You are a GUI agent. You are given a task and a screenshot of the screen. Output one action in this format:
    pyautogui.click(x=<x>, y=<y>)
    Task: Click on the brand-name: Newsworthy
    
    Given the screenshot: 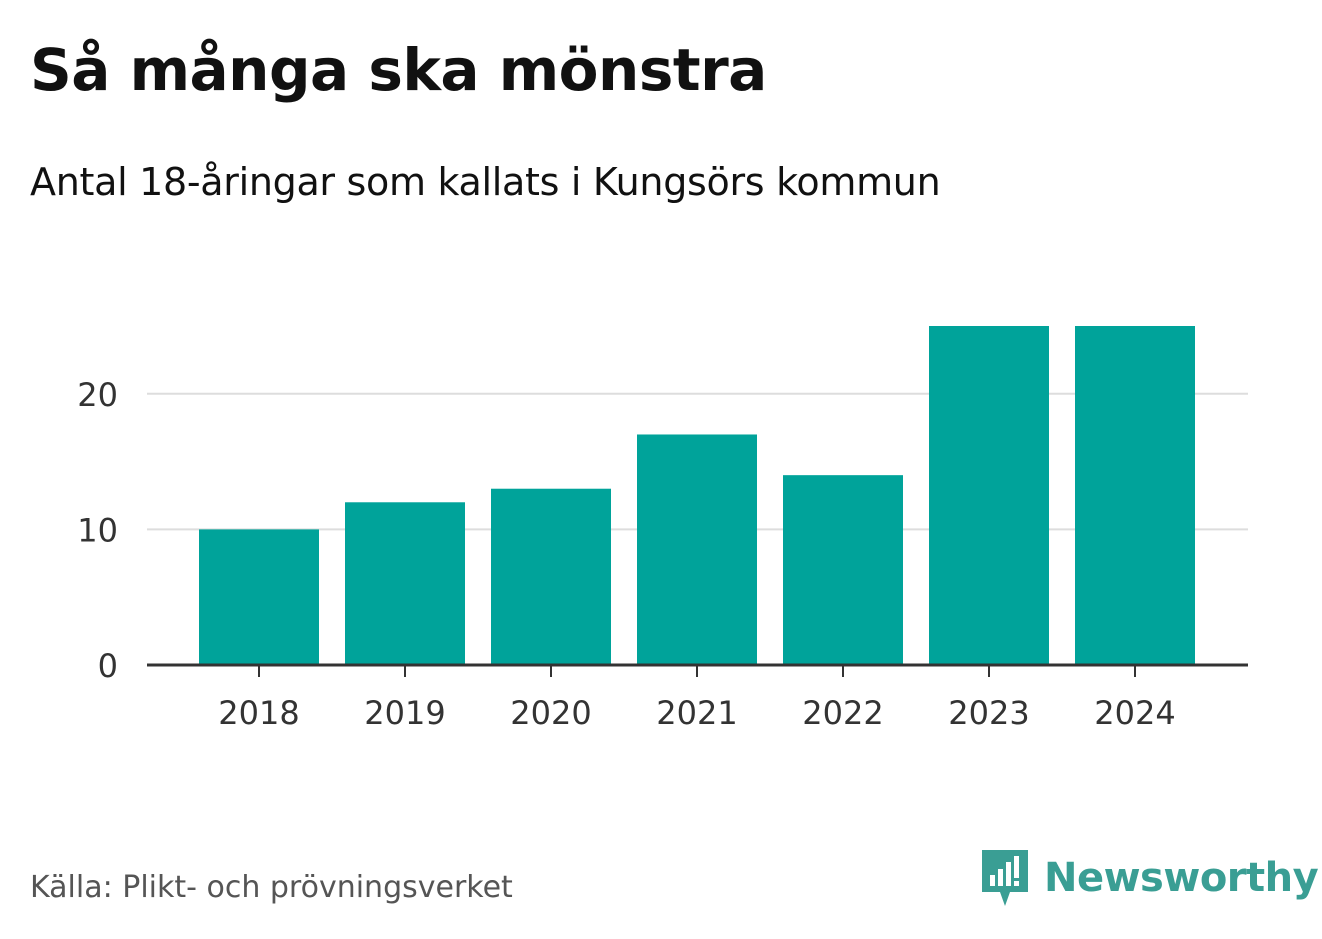 What is the action you would take?
    pyautogui.click(x=1181, y=878)
    